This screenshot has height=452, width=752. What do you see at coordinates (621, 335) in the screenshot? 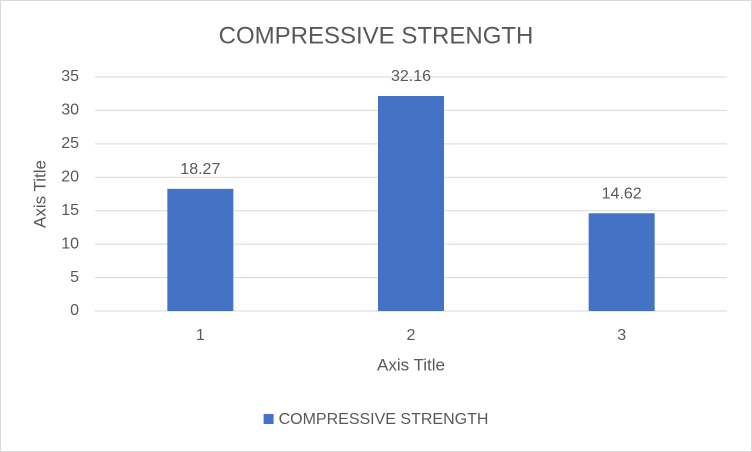
I see `x-tick-label: 3` at bounding box center [621, 335].